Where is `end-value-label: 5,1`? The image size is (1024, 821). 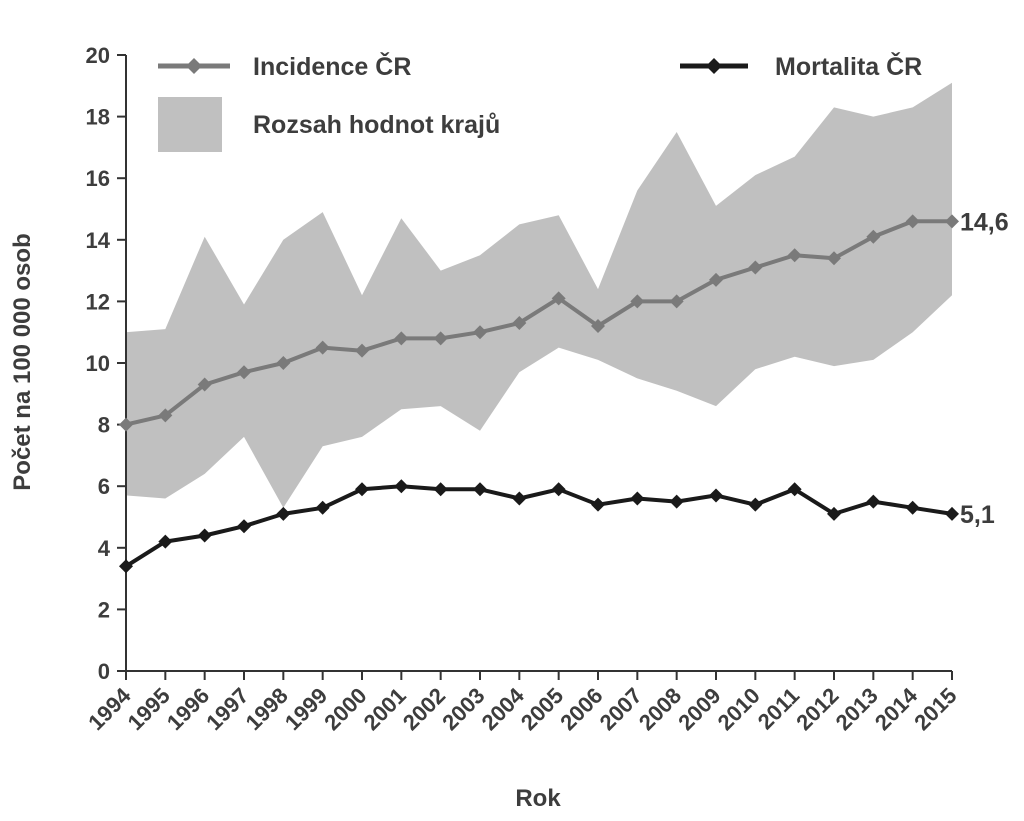 end-value-label: 5,1 is located at coordinates (977, 515).